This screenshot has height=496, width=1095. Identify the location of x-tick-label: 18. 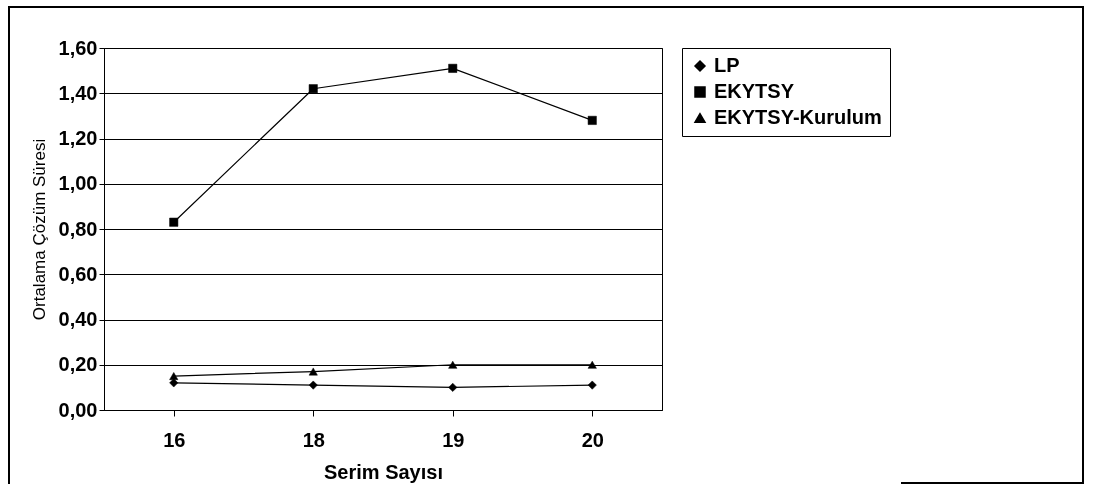
(313, 439).